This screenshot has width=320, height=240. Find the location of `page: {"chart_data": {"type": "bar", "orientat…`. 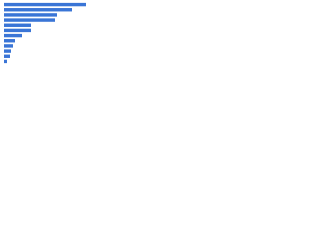

page: {"chart_data": {"type": "bar", "orientat… is located at coordinates (50, 35).